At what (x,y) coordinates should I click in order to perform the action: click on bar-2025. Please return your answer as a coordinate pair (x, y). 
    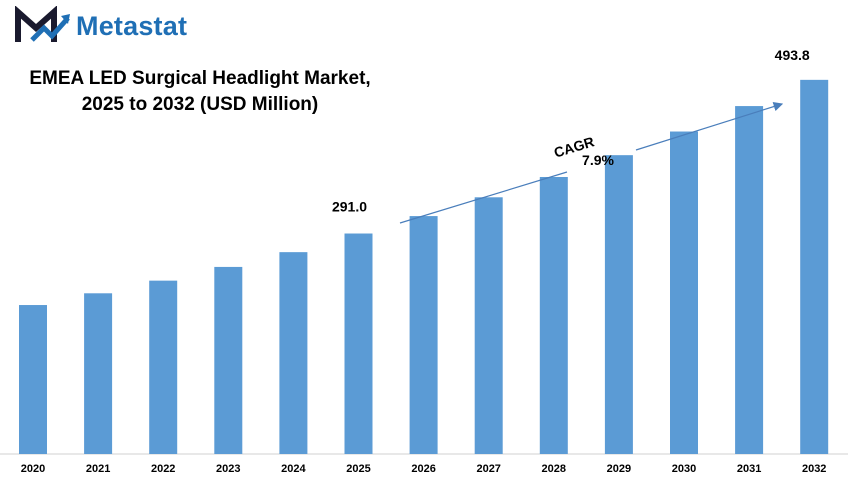
    Looking at the image, I should click on (358, 343).